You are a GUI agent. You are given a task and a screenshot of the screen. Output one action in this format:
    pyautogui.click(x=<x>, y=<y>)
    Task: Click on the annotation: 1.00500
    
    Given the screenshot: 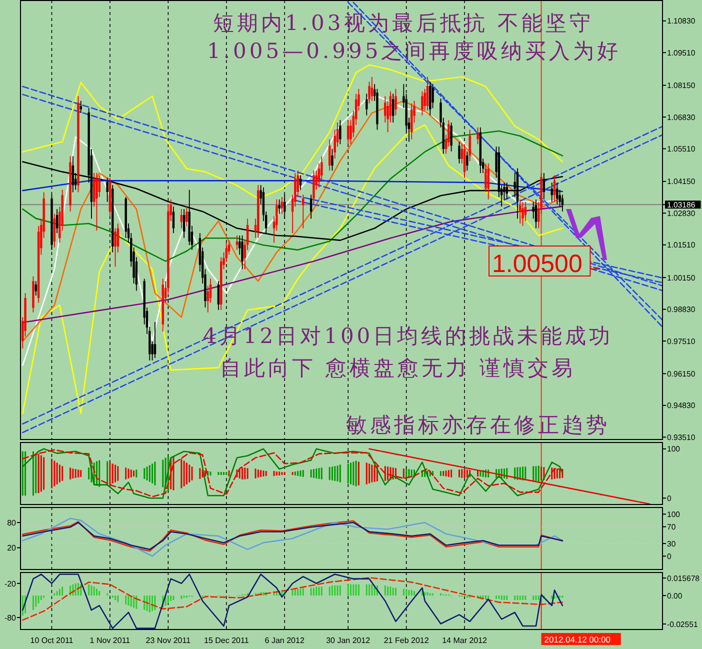 What is the action you would take?
    pyautogui.click(x=537, y=264)
    